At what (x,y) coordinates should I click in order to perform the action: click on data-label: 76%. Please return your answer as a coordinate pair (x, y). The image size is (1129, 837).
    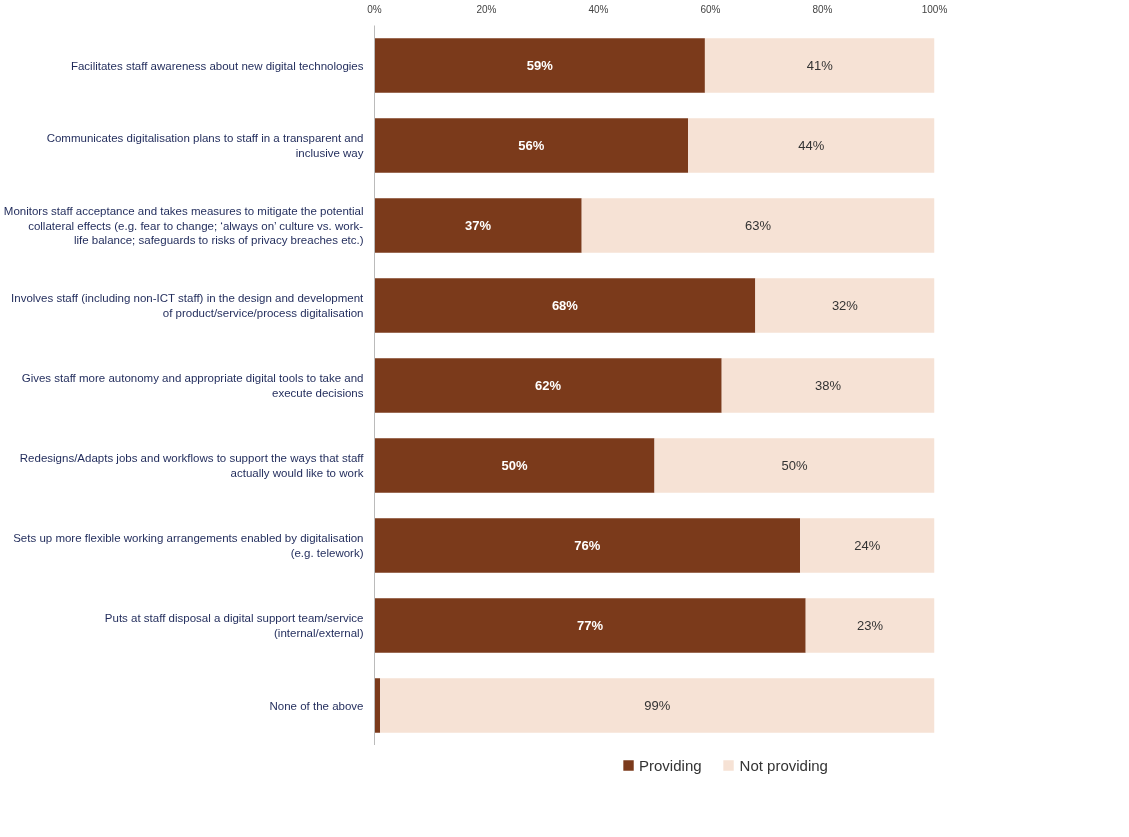
    Looking at the image, I should click on (587, 545).